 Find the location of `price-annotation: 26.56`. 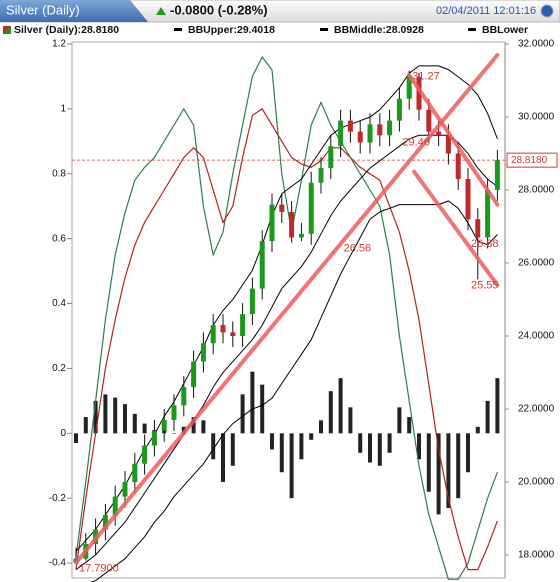

price-annotation: 26.56 is located at coordinates (358, 248).